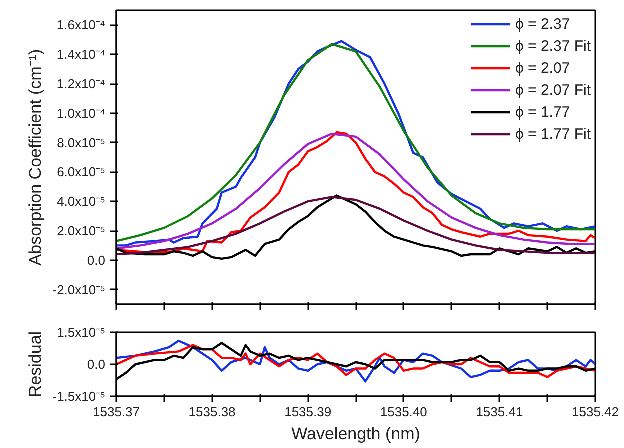  Describe the element at coordinates (116, 412) in the screenshot. I see `x-tick-label: 1535.37` at that location.